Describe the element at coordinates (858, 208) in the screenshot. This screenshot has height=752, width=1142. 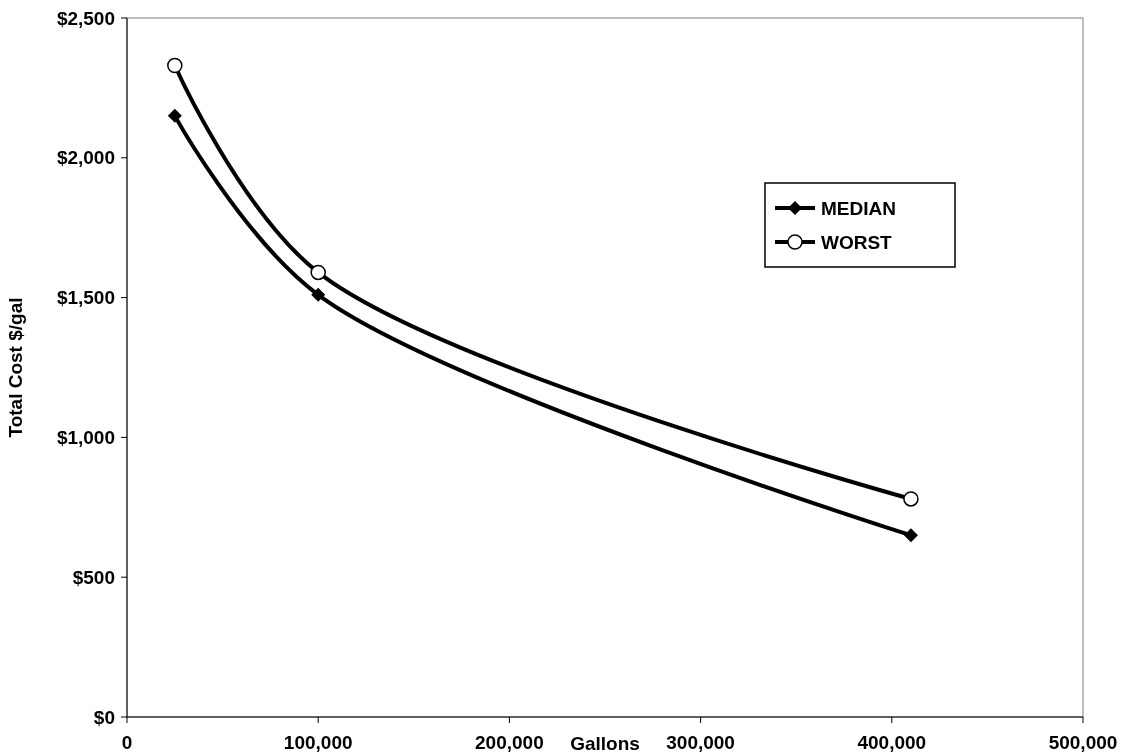
I see `legend-label: MEDIAN` at that location.